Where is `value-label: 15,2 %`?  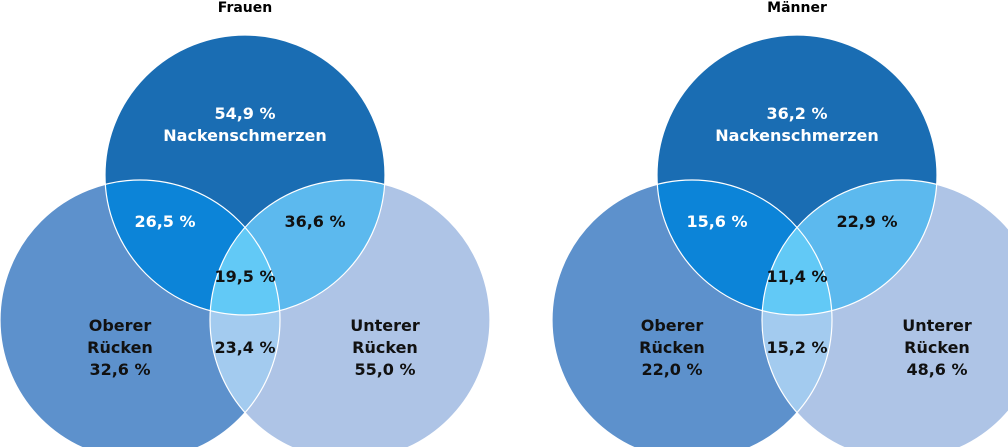
value-label: 15,2 % is located at coordinates (797, 347).